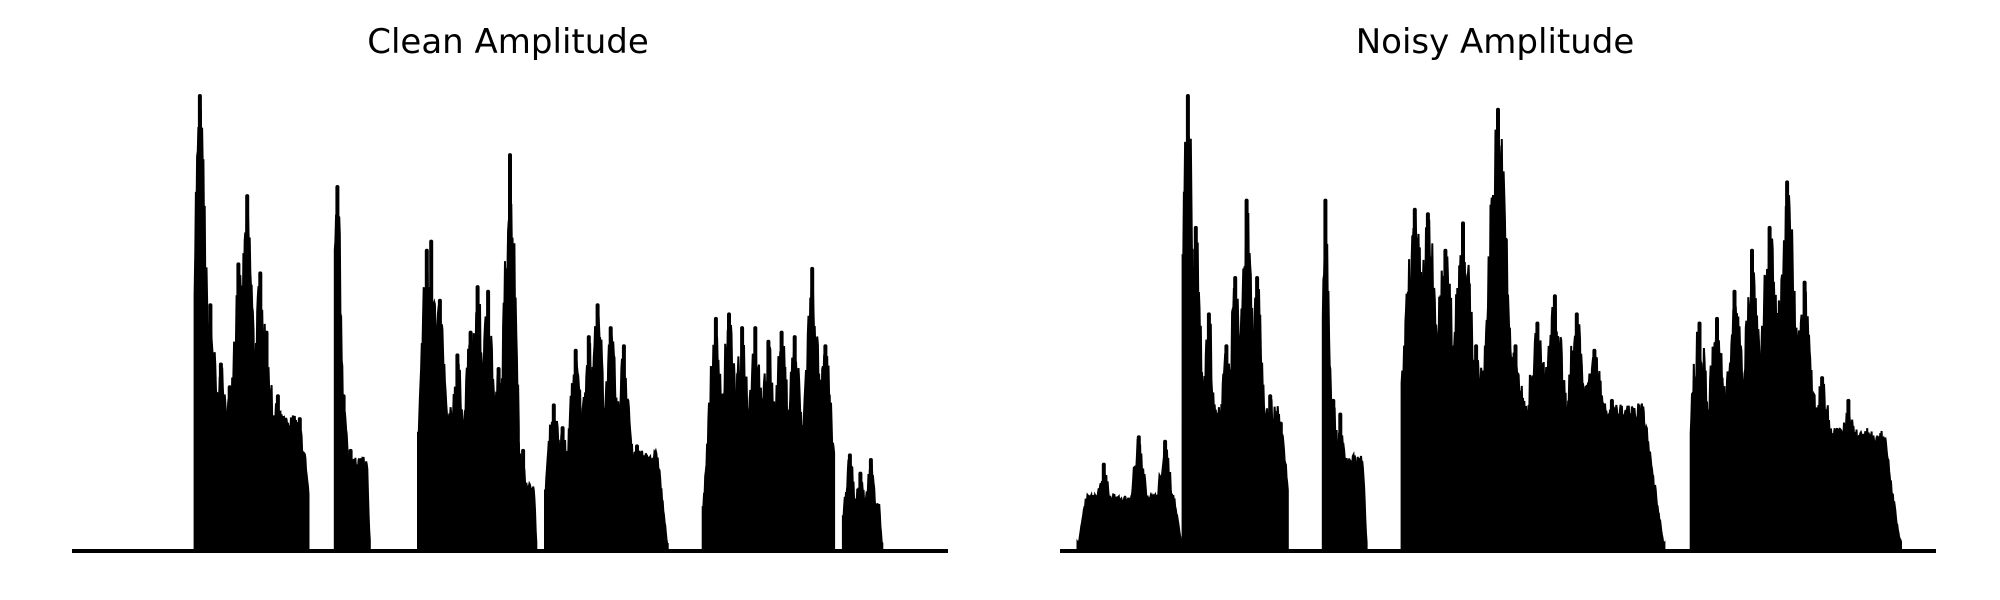 The width and height of the screenshot is (2000, 600). Describe the element at coordinates (1495, 42) in the screenshot. I see `chart-title-noisy: Noisy Amplitude` at that location.